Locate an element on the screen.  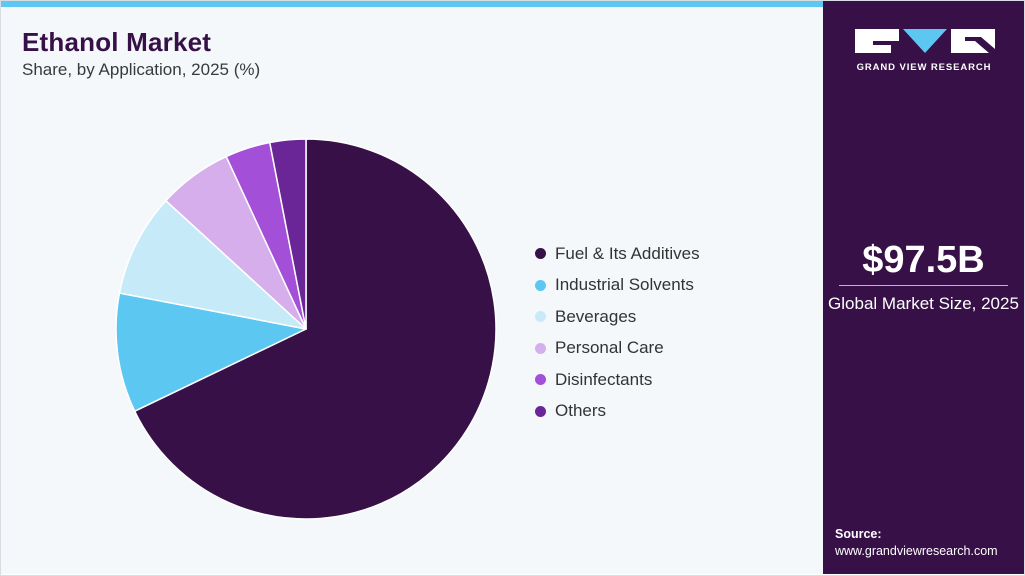
legend-label: Personal Care is located at coordinates (609, 348).